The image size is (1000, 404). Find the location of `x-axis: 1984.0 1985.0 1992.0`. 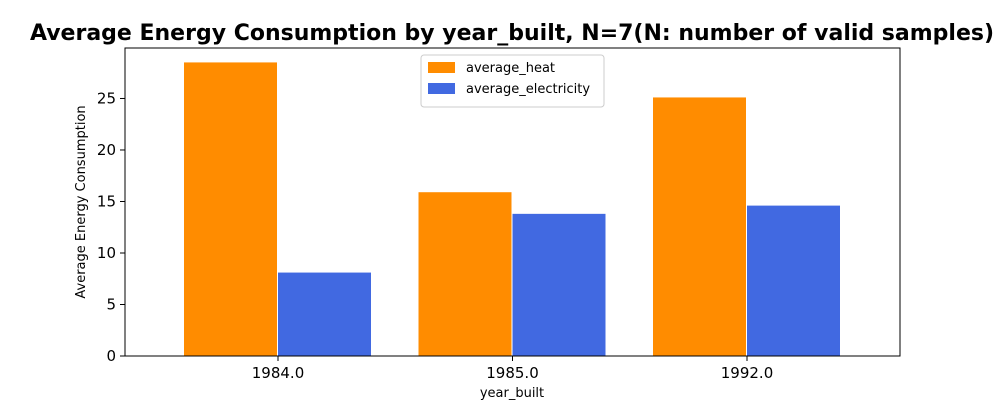

x-axis: 1984.0 1985.0 1992.0 is located at coordinates (513, 369).